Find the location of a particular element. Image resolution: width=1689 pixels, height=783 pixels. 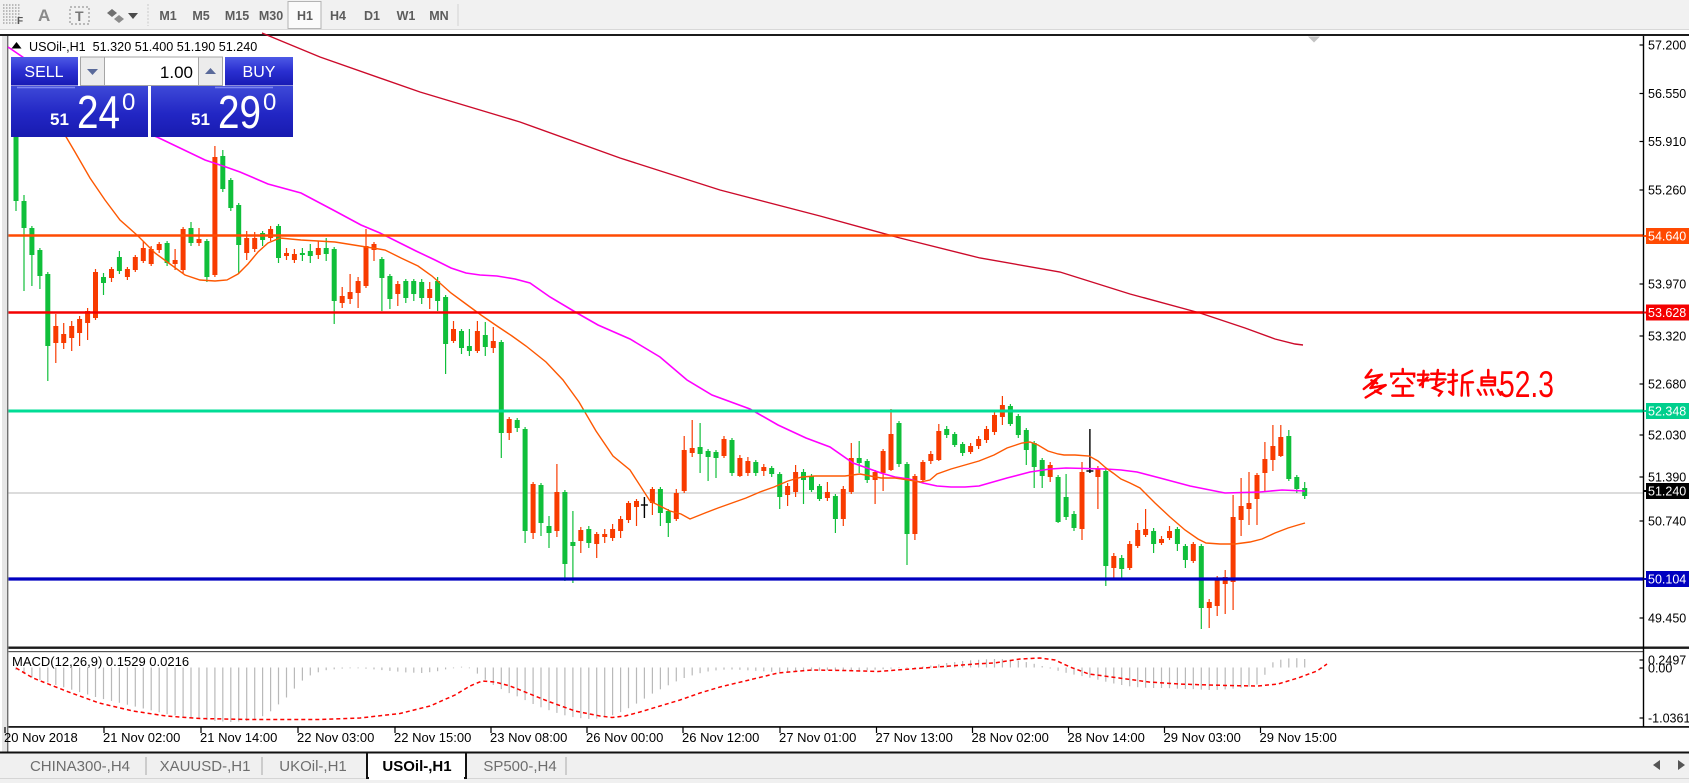

svg-text: SELL is located at coordinates (43, 72).